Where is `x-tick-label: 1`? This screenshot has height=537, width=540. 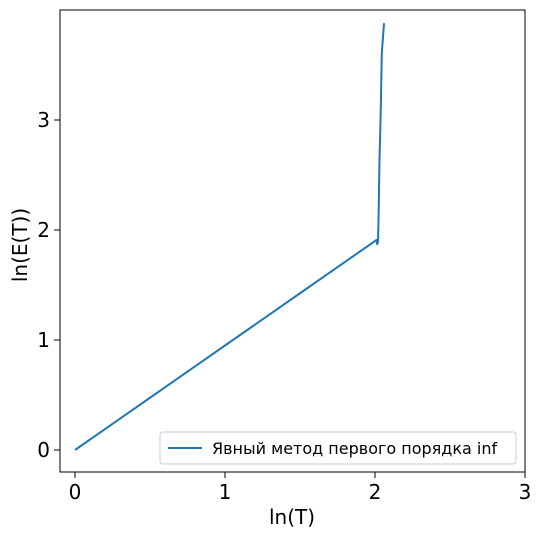
x-tick-label: 1 is located at coordinates (225, 492).